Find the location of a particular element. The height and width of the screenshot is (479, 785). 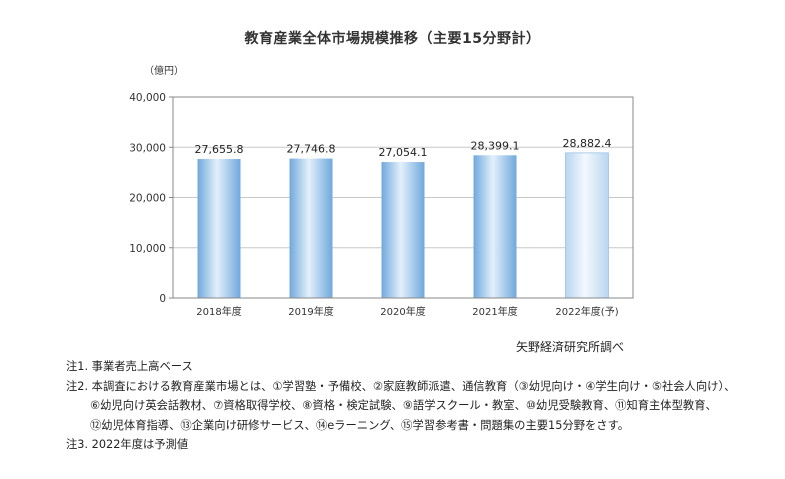

x-category-label: 2022年度(予) is located at coordinates (586, 311).